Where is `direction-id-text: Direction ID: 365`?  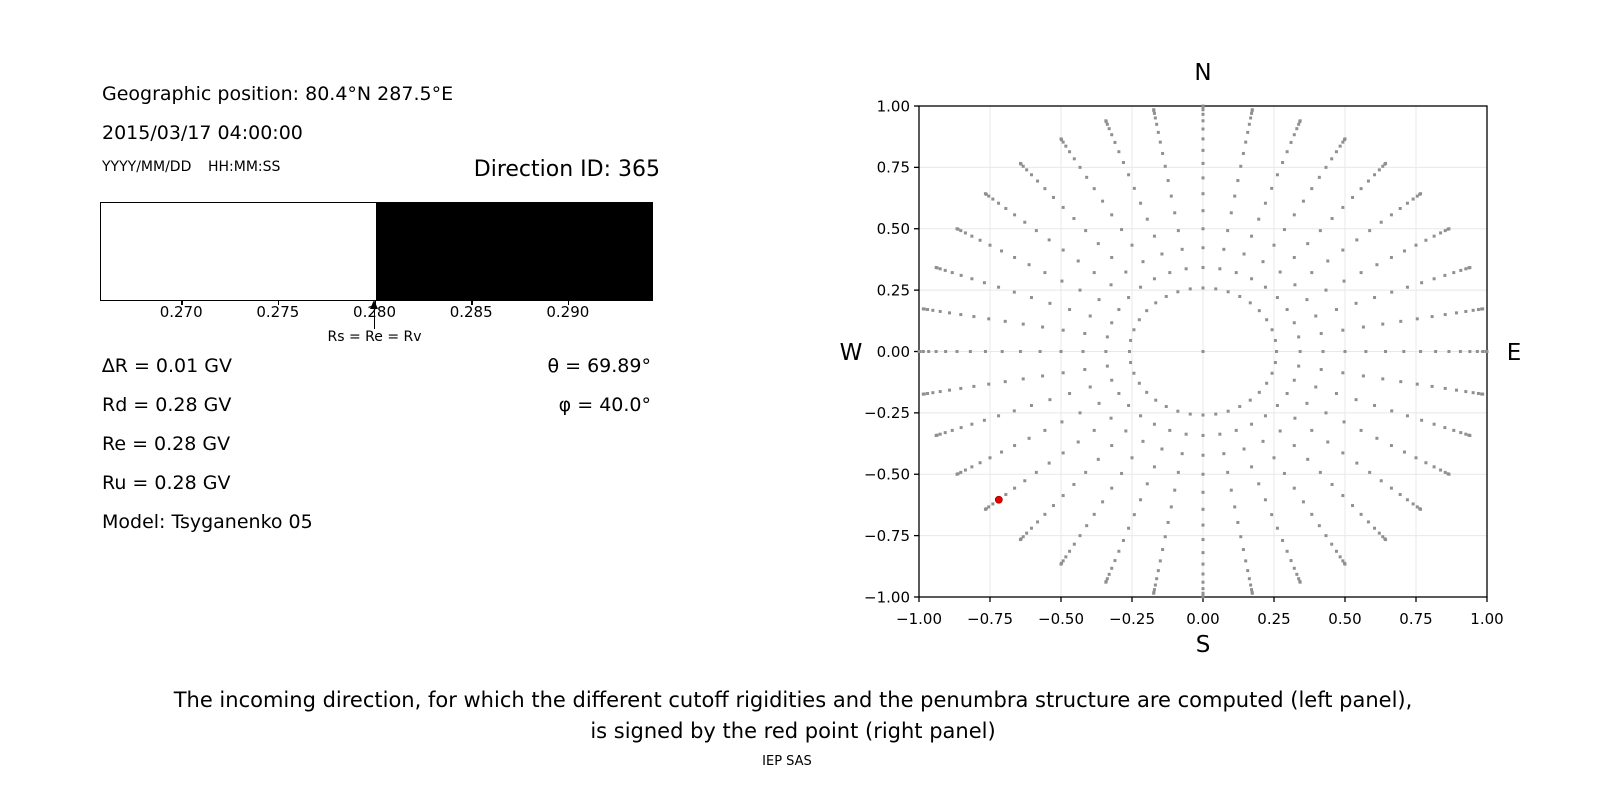
direction-id-text: Direction ID: 365 is located at coordinates (566, 169).